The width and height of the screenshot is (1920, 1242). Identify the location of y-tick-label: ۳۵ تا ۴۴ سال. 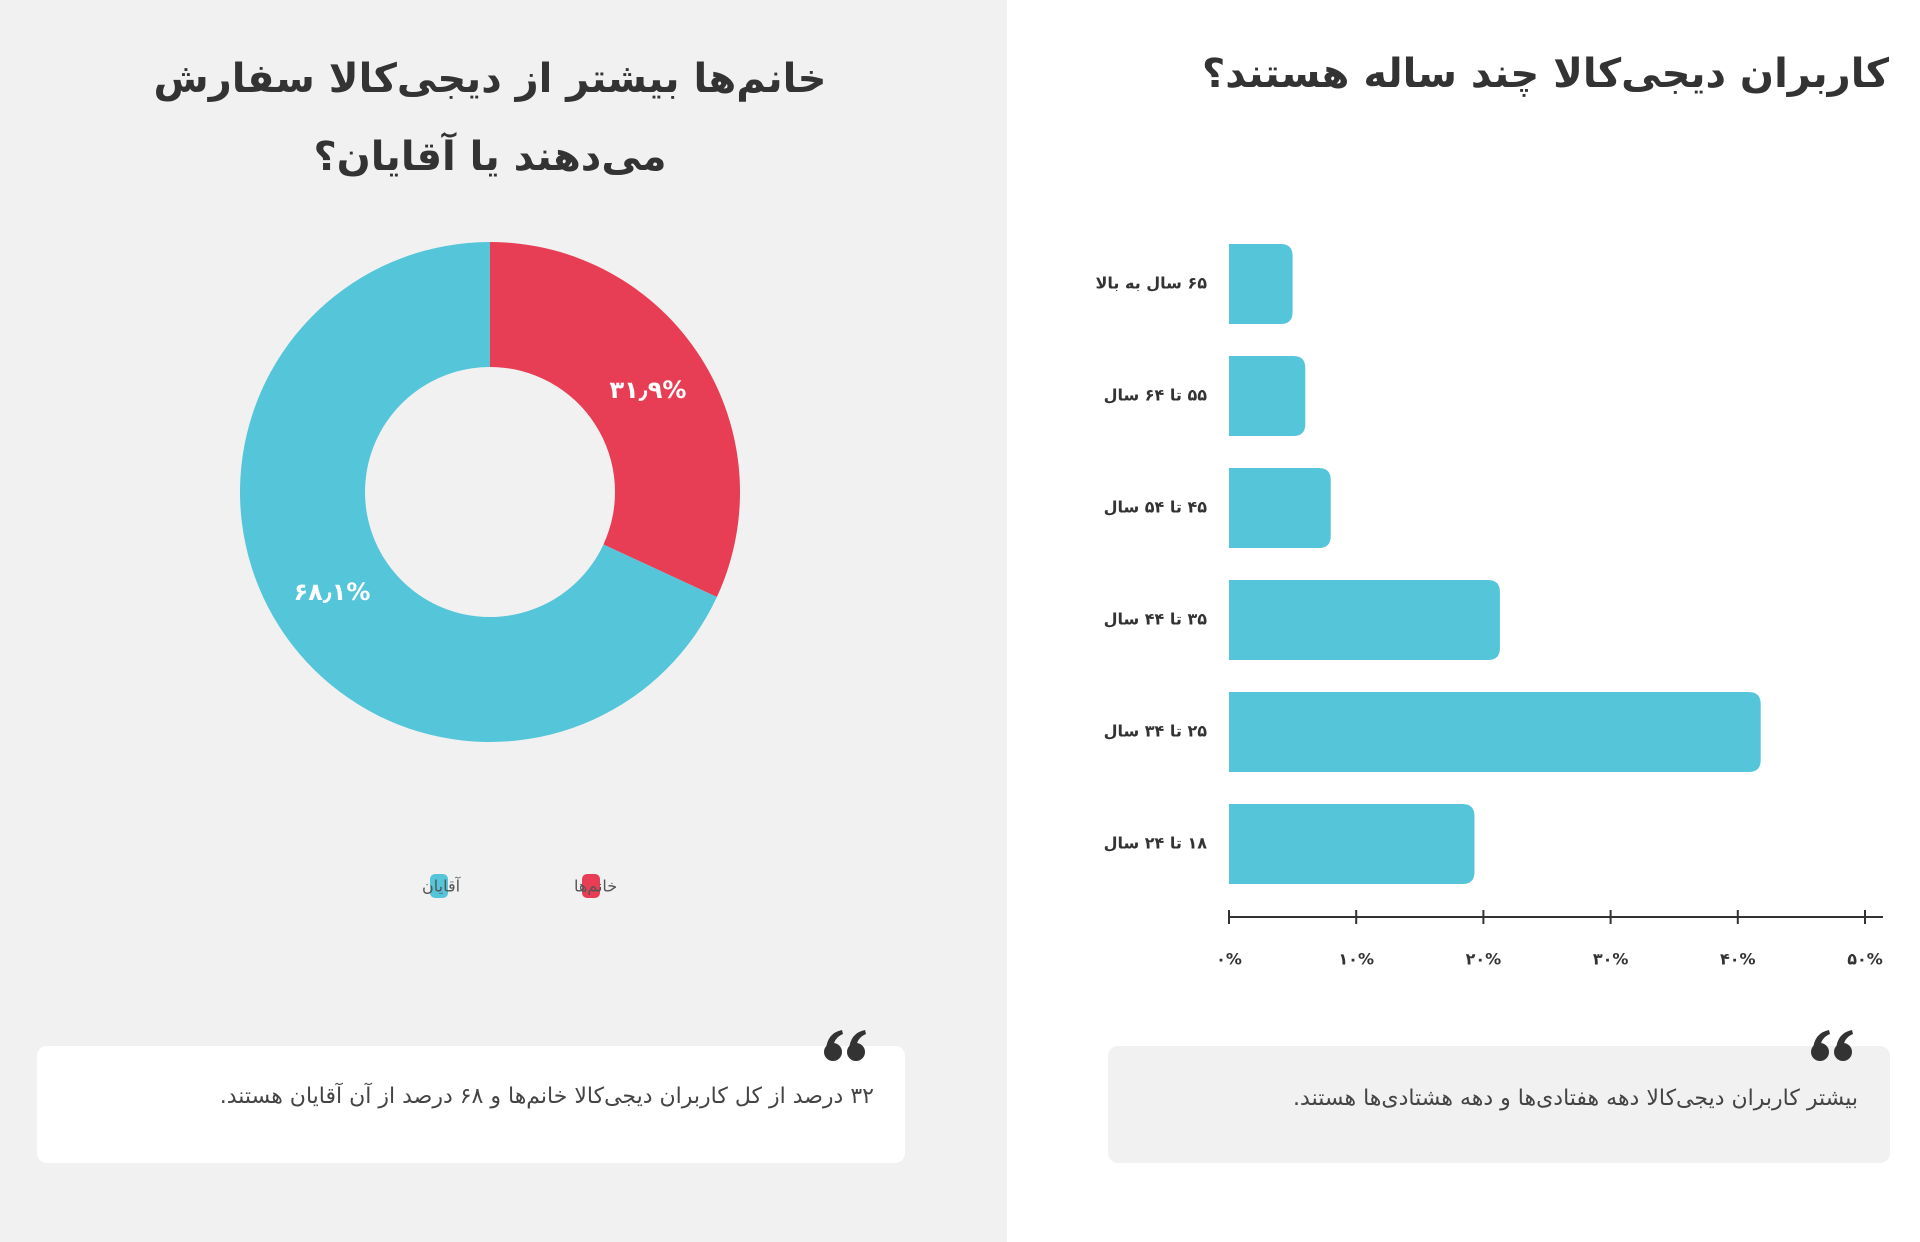
(1156, 619).